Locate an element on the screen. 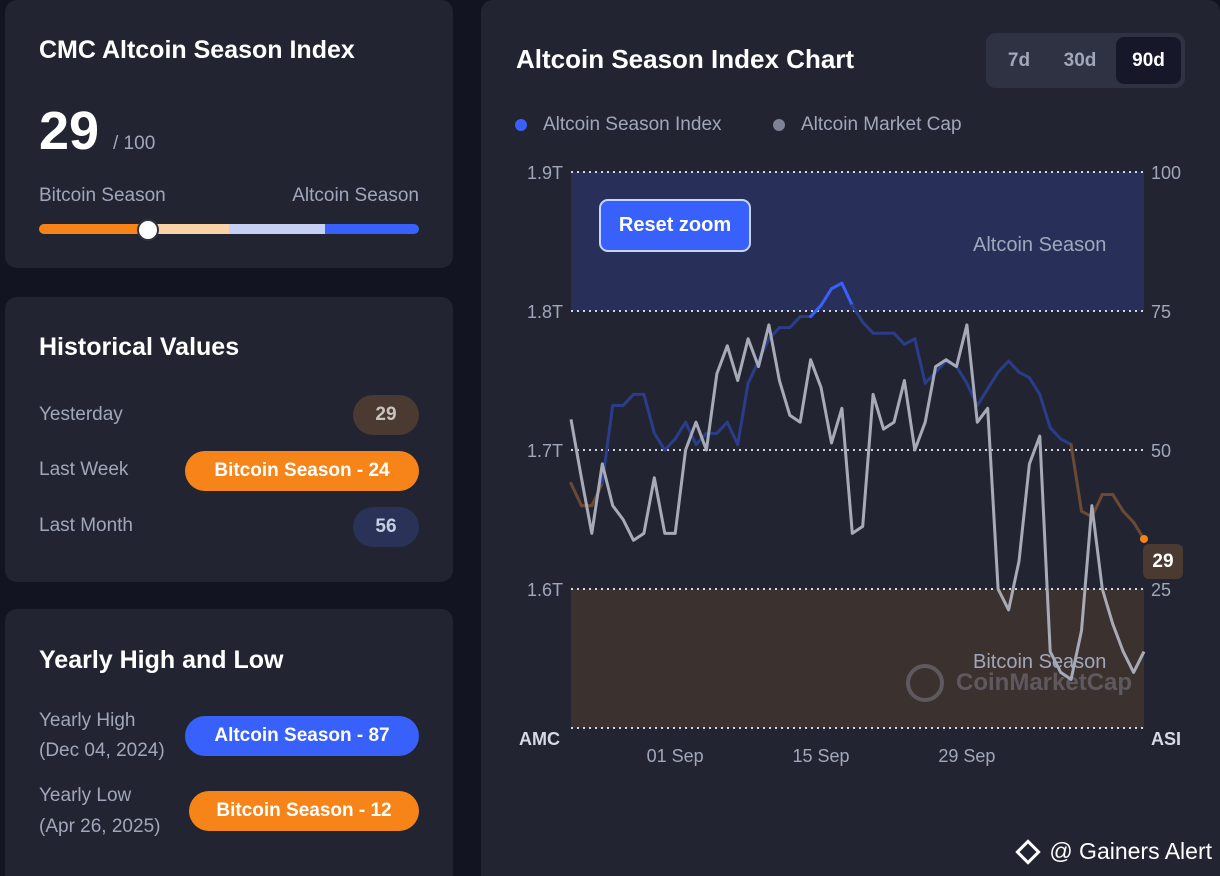 This screenshot has width=1220, height=876. yearly-low-date: (Apr 26, 2025) is located at coordinates (100, 826).